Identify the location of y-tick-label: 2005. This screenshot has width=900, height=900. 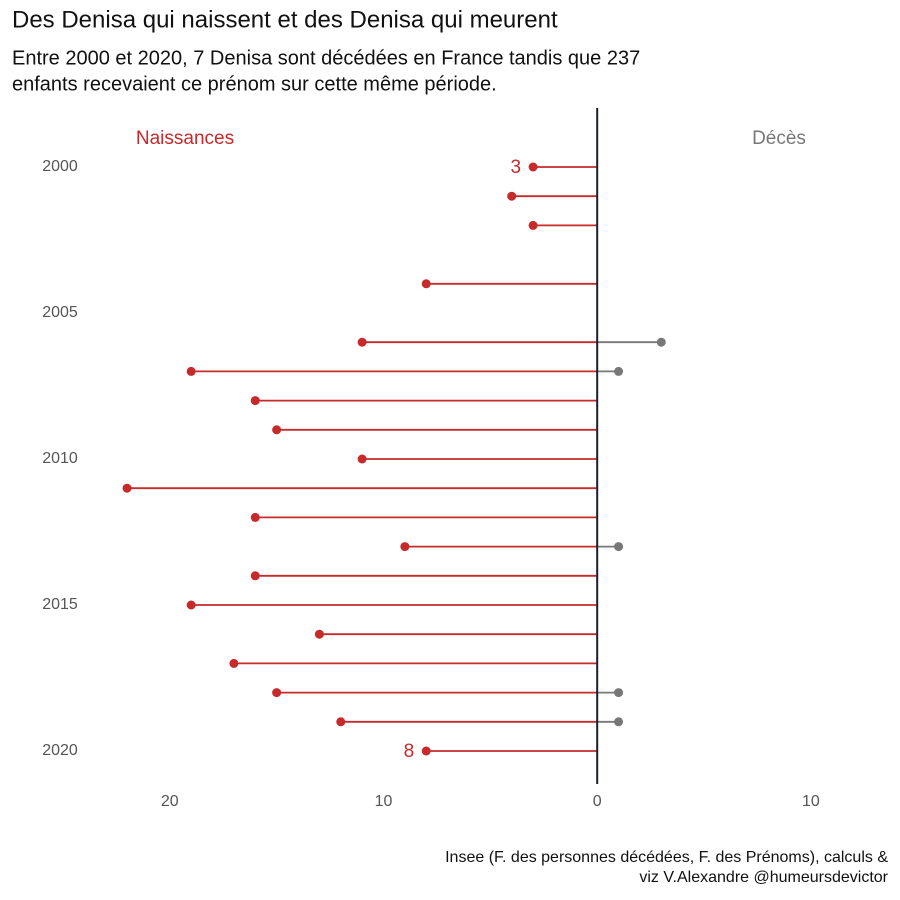
(60, 312).